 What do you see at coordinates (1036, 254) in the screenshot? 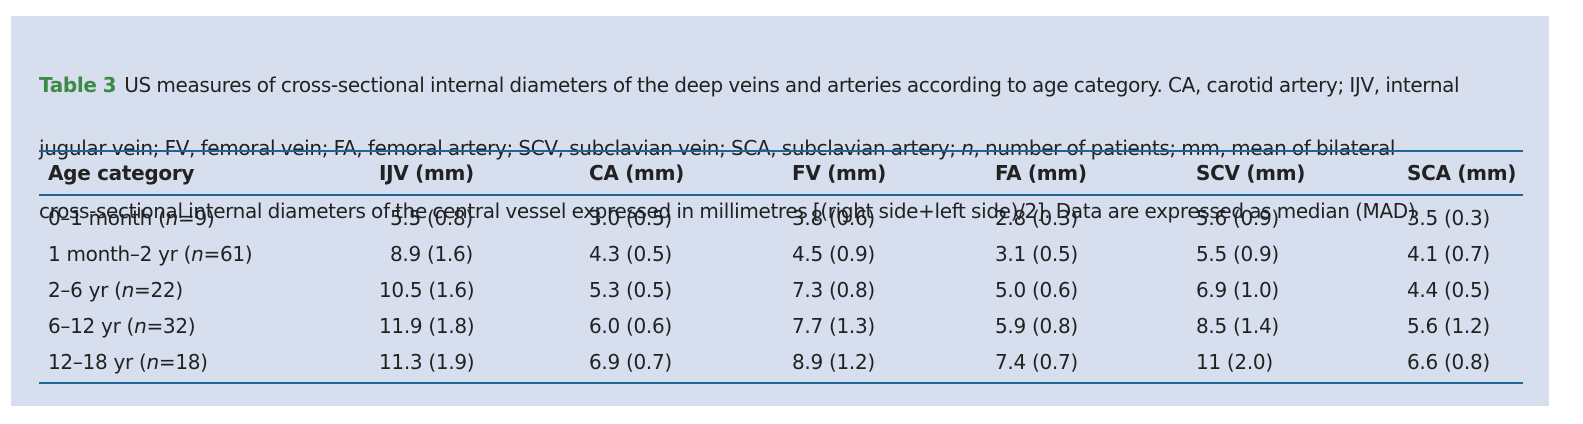
I see `cell-fa: 3.1 (0.5)` at bounding box center [1036, 254].